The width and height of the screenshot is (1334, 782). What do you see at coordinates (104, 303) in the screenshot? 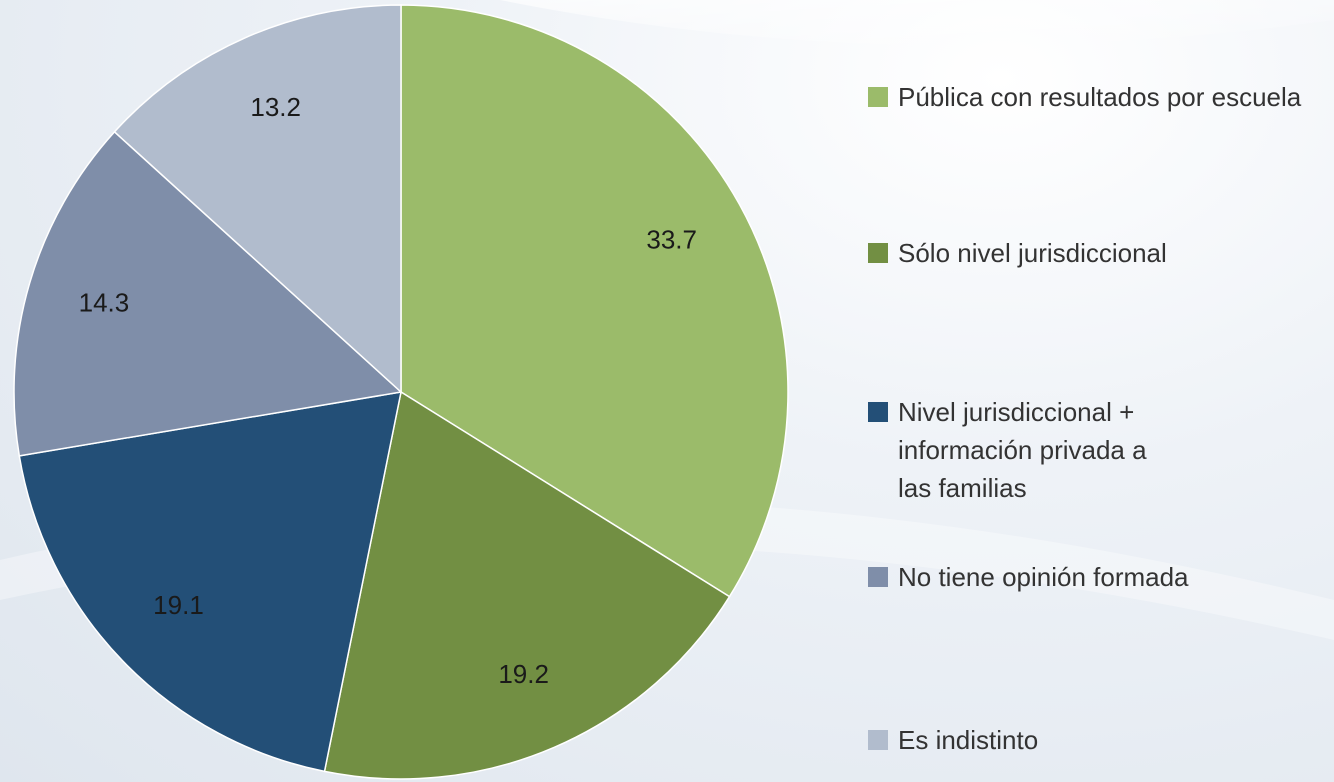
I see `data-label: 14.3` at bounding box center [104, 303].